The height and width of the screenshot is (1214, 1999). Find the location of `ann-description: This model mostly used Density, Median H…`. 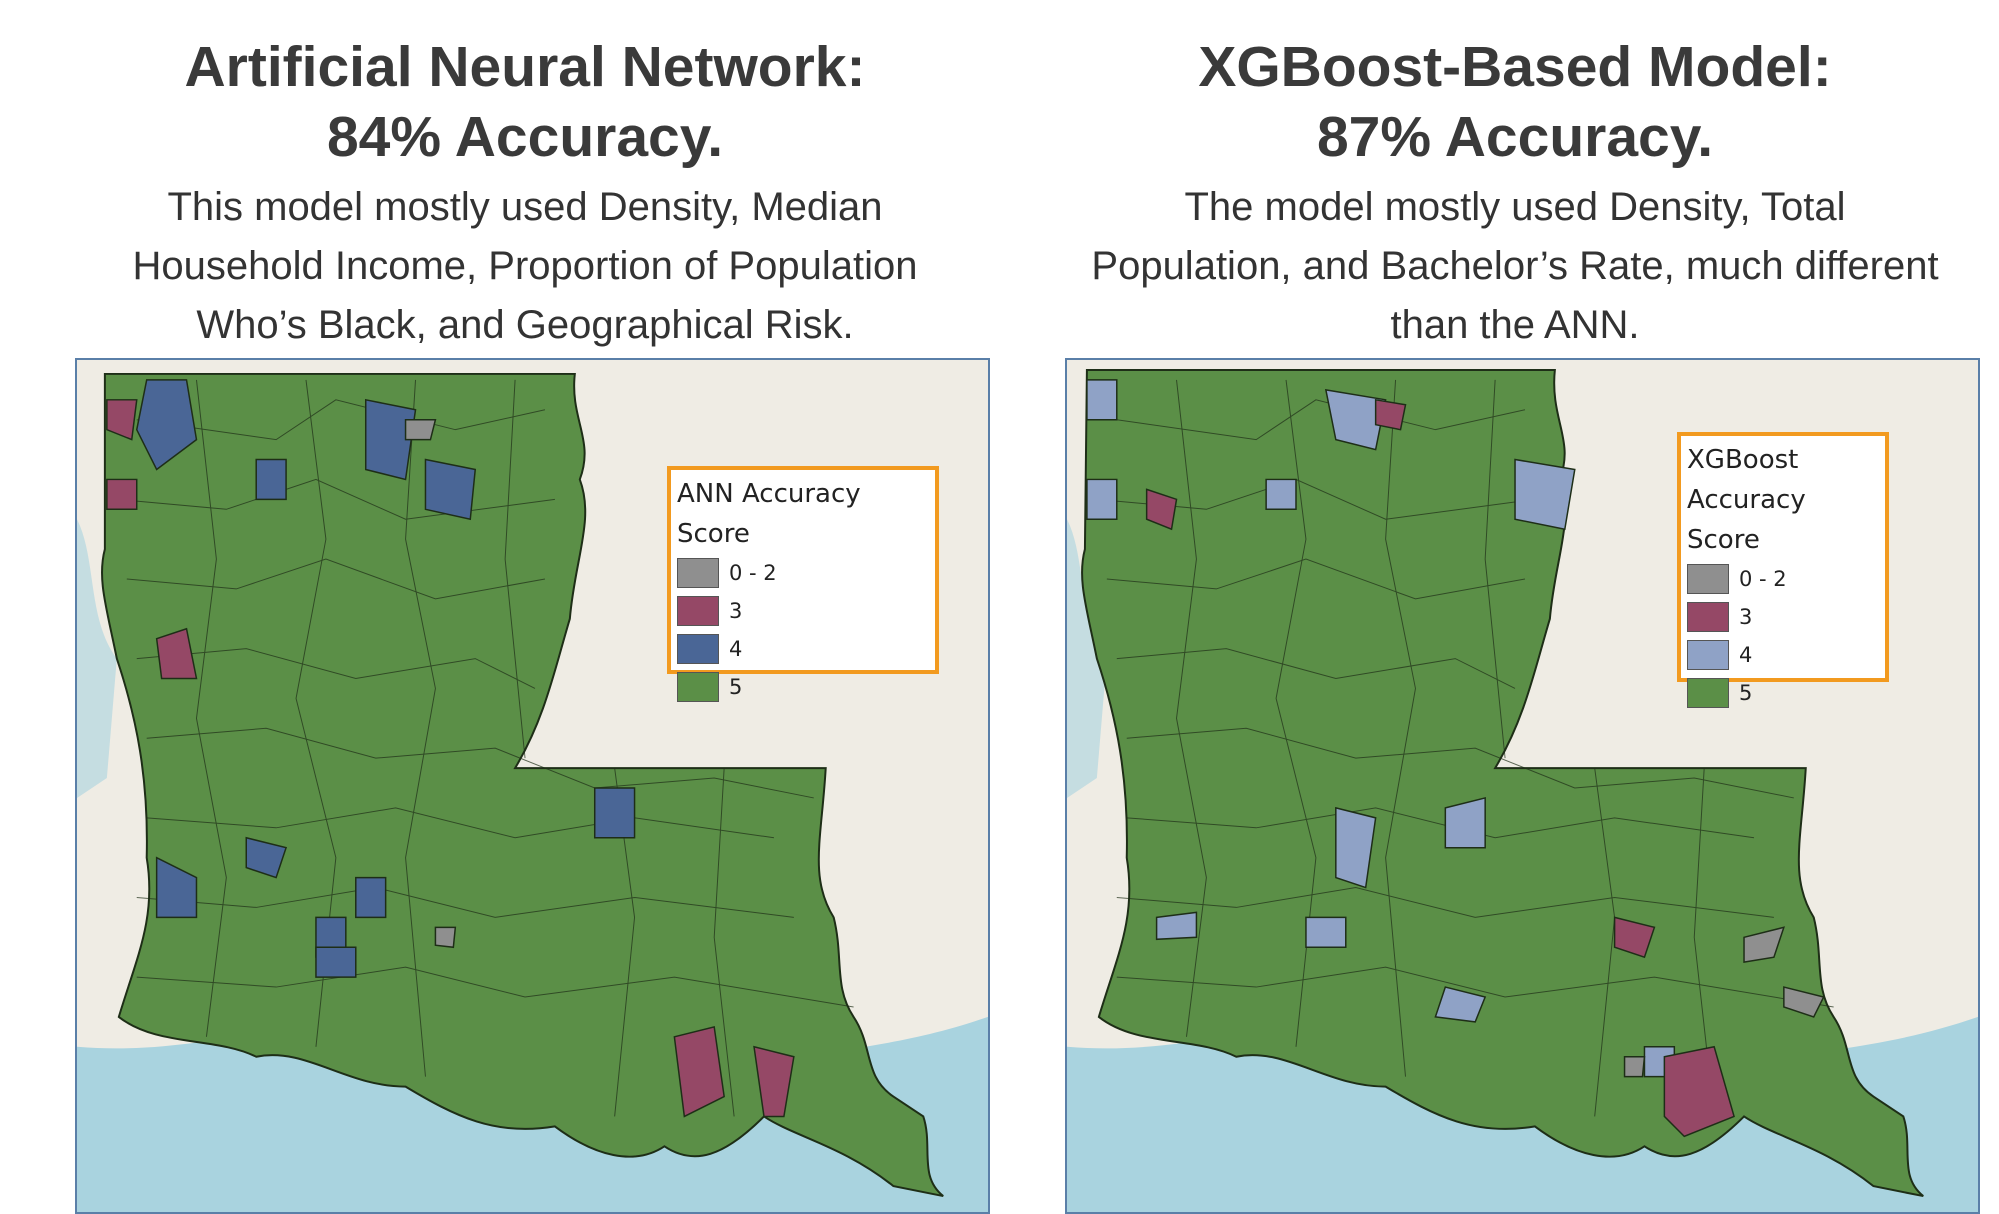

ann-description: This model mostly used Density, Median H… is located at coordinates (525, 266).